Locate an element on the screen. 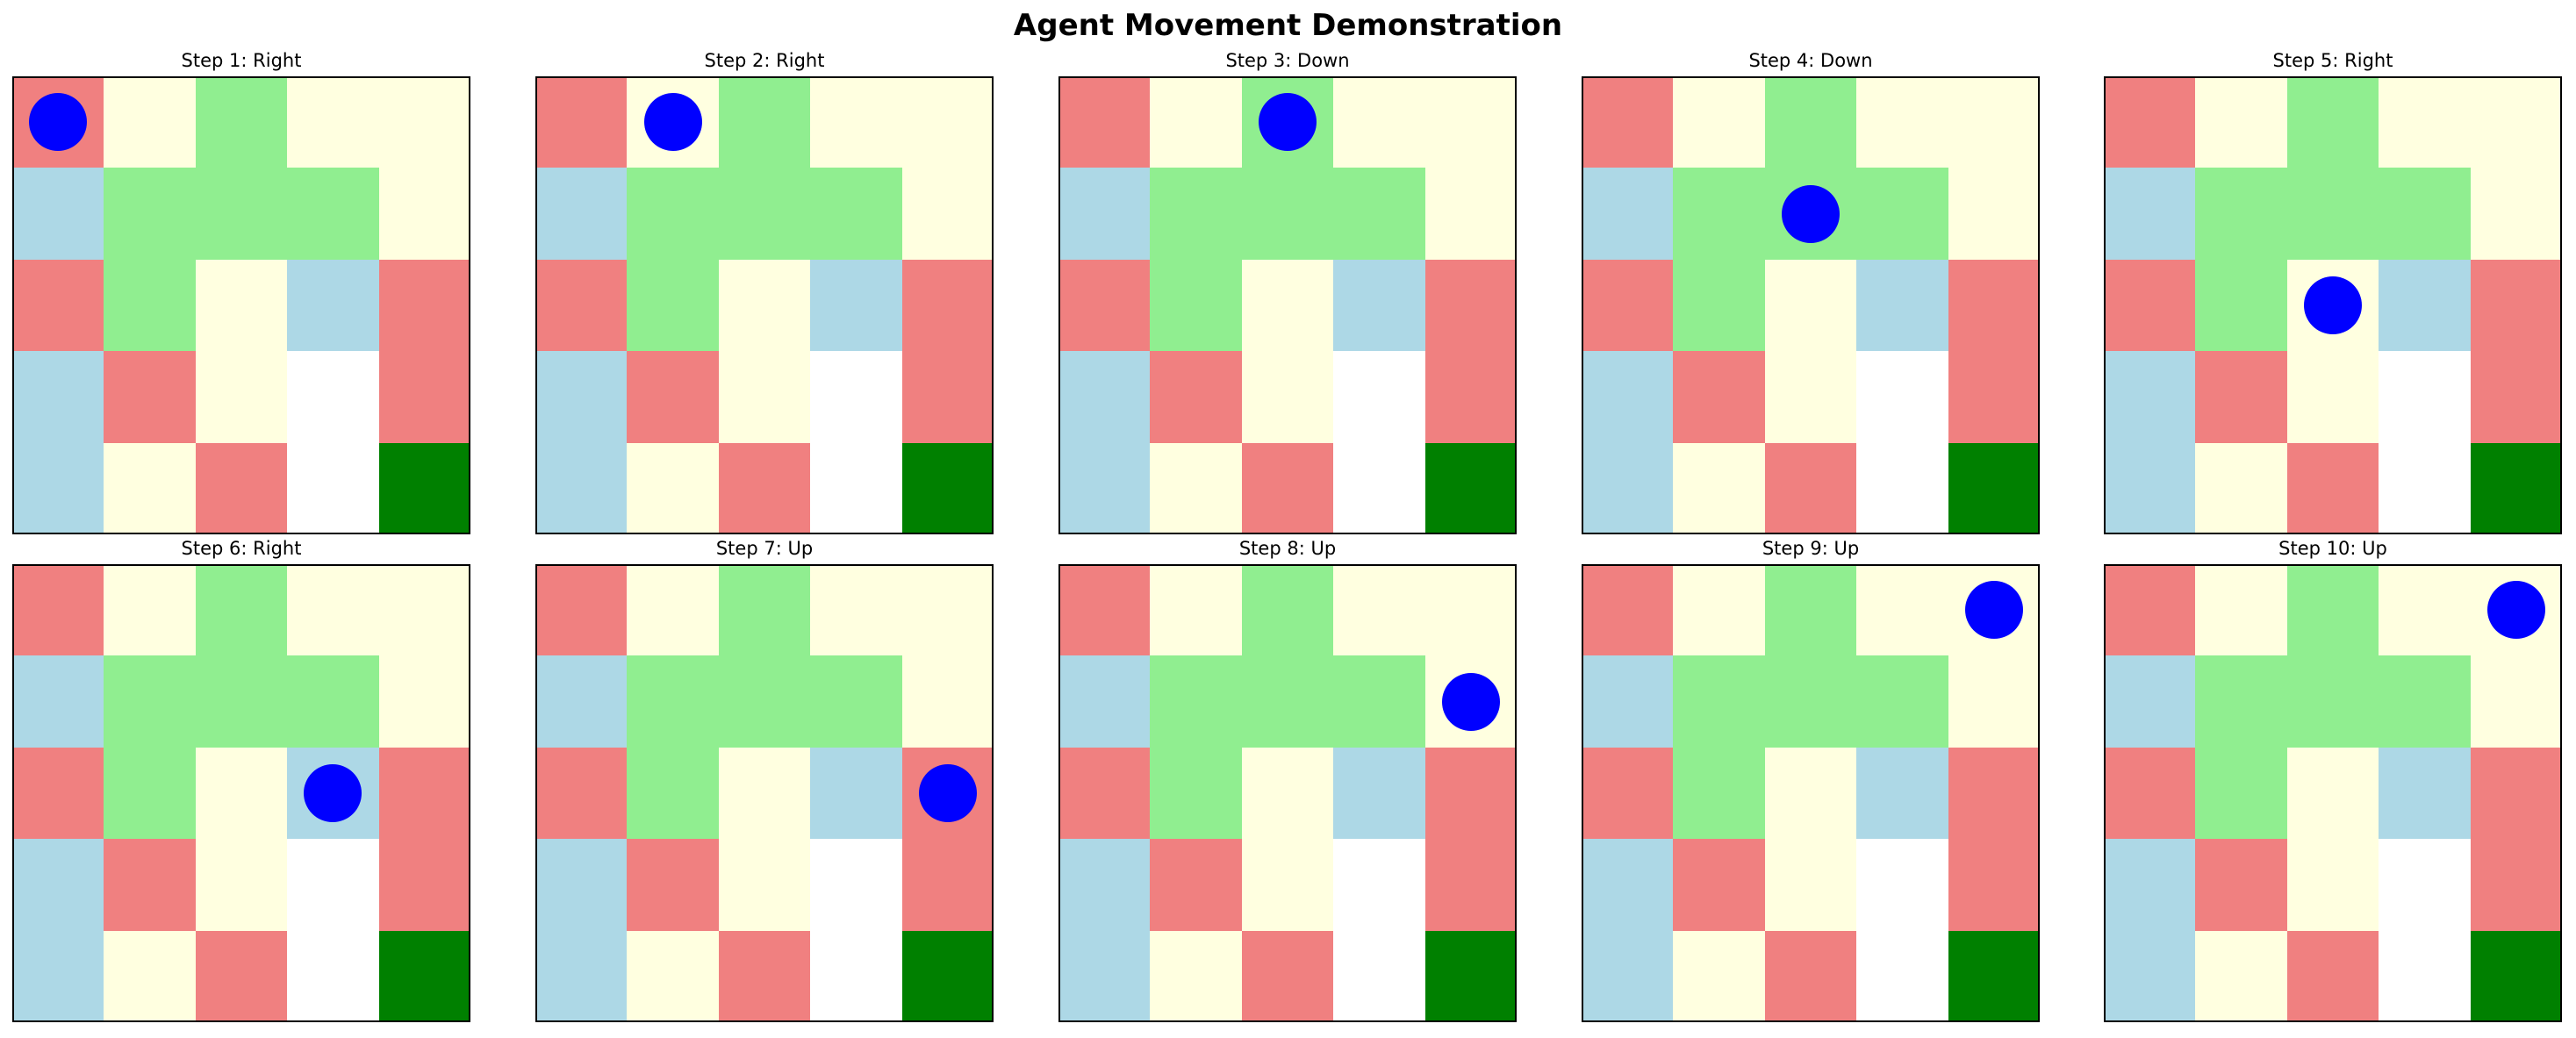  panel-title: Step 9: Up is located at coordinates (1811, 548).